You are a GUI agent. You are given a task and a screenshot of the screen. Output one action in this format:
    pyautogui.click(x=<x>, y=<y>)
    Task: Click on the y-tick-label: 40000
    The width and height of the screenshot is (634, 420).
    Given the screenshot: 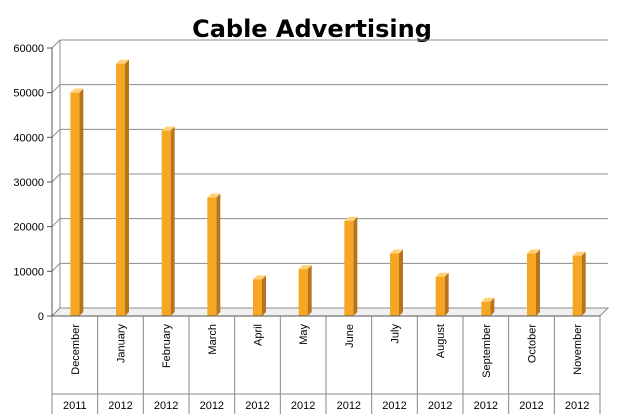 What is the action you would take?
    pyautogui.click(x=28, y=138)
    